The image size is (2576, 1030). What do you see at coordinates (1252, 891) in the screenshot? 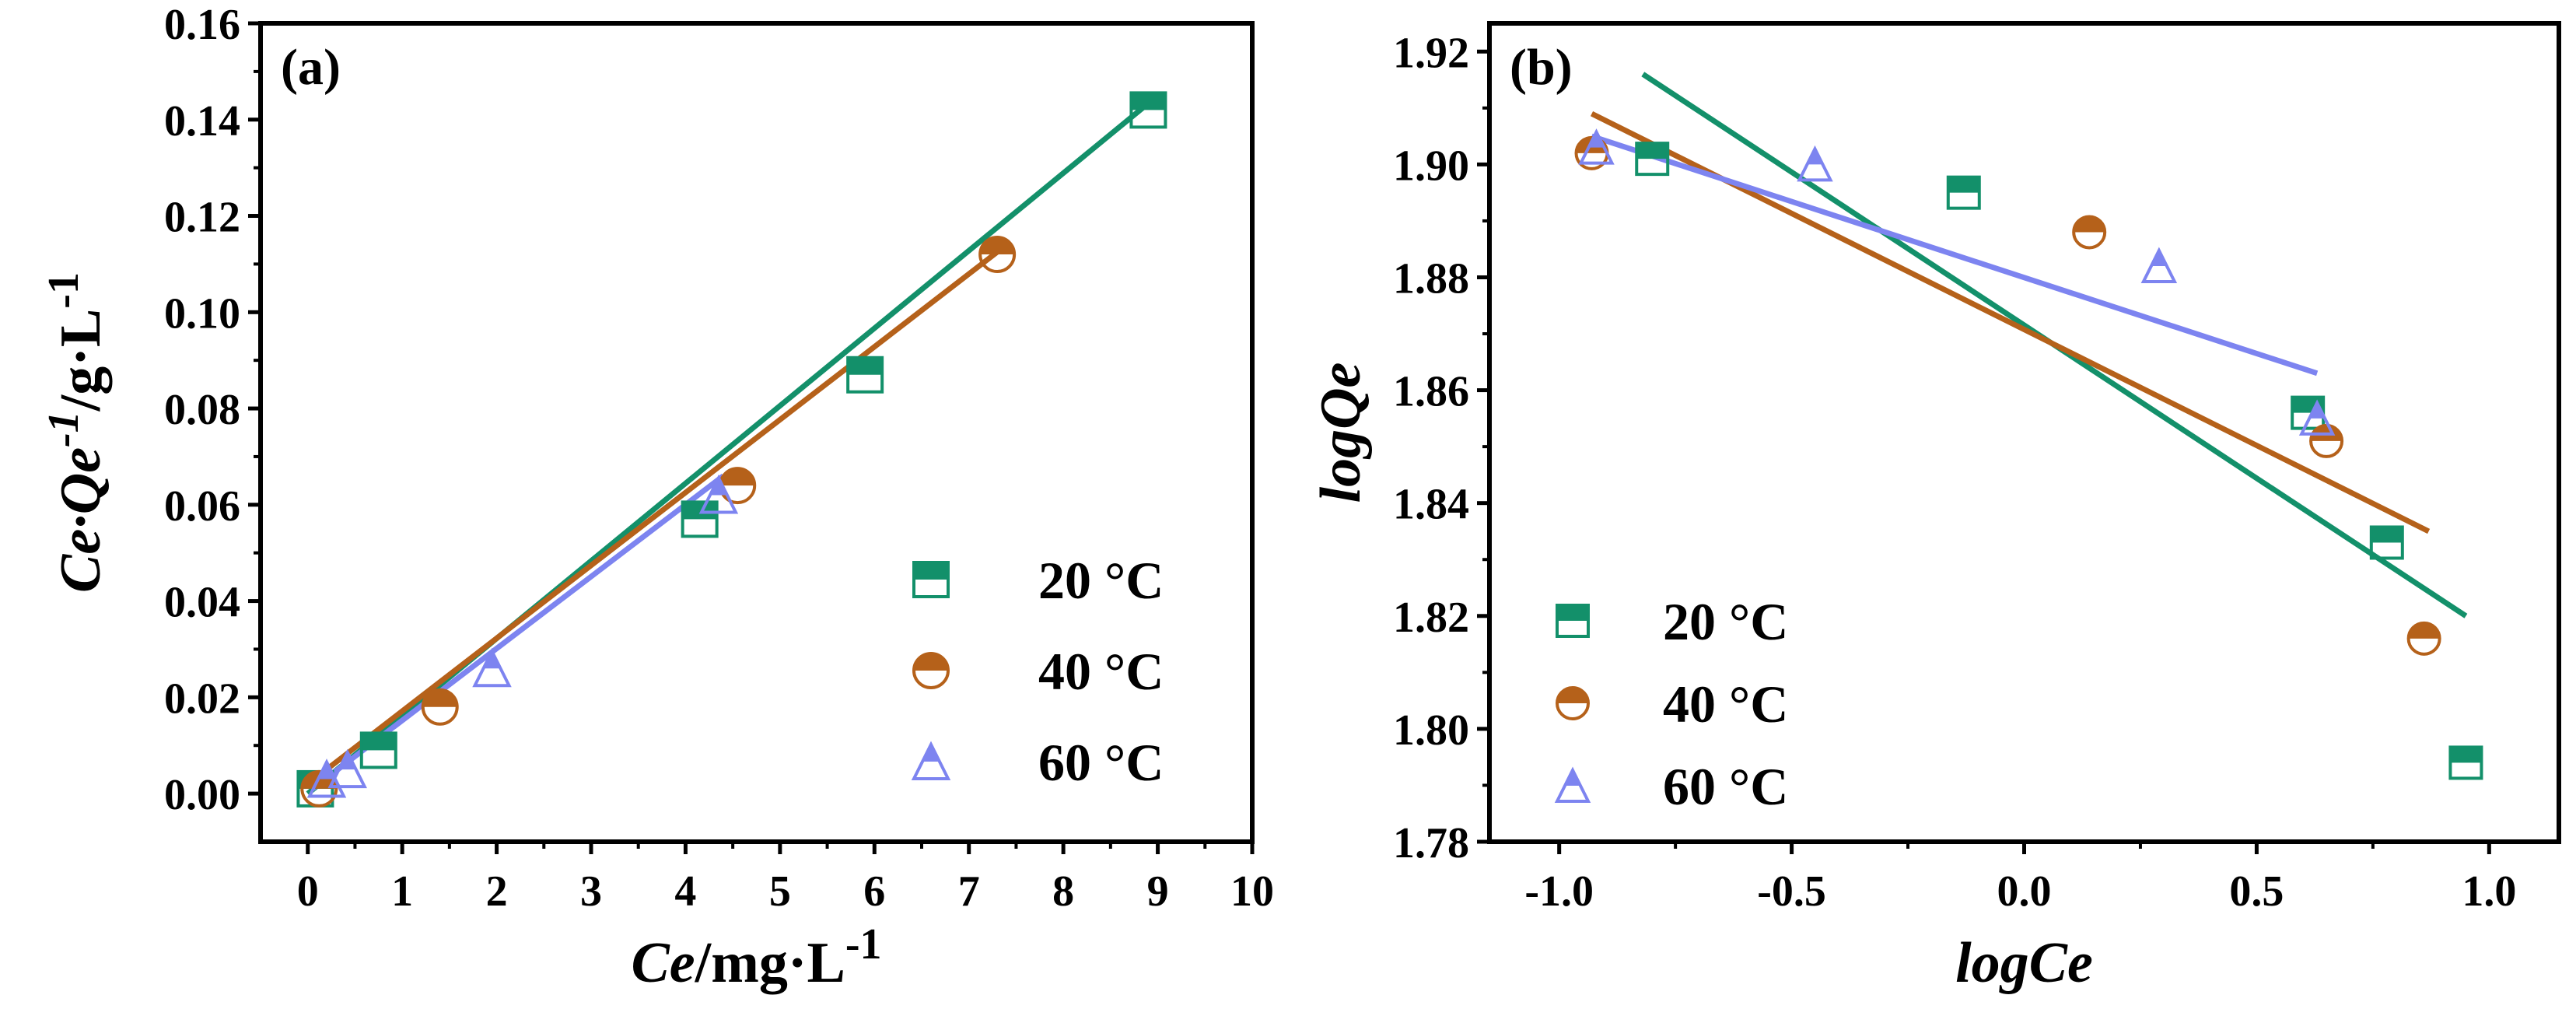
I see `x-tick-label: 10` at bounding box center [1252, 891].